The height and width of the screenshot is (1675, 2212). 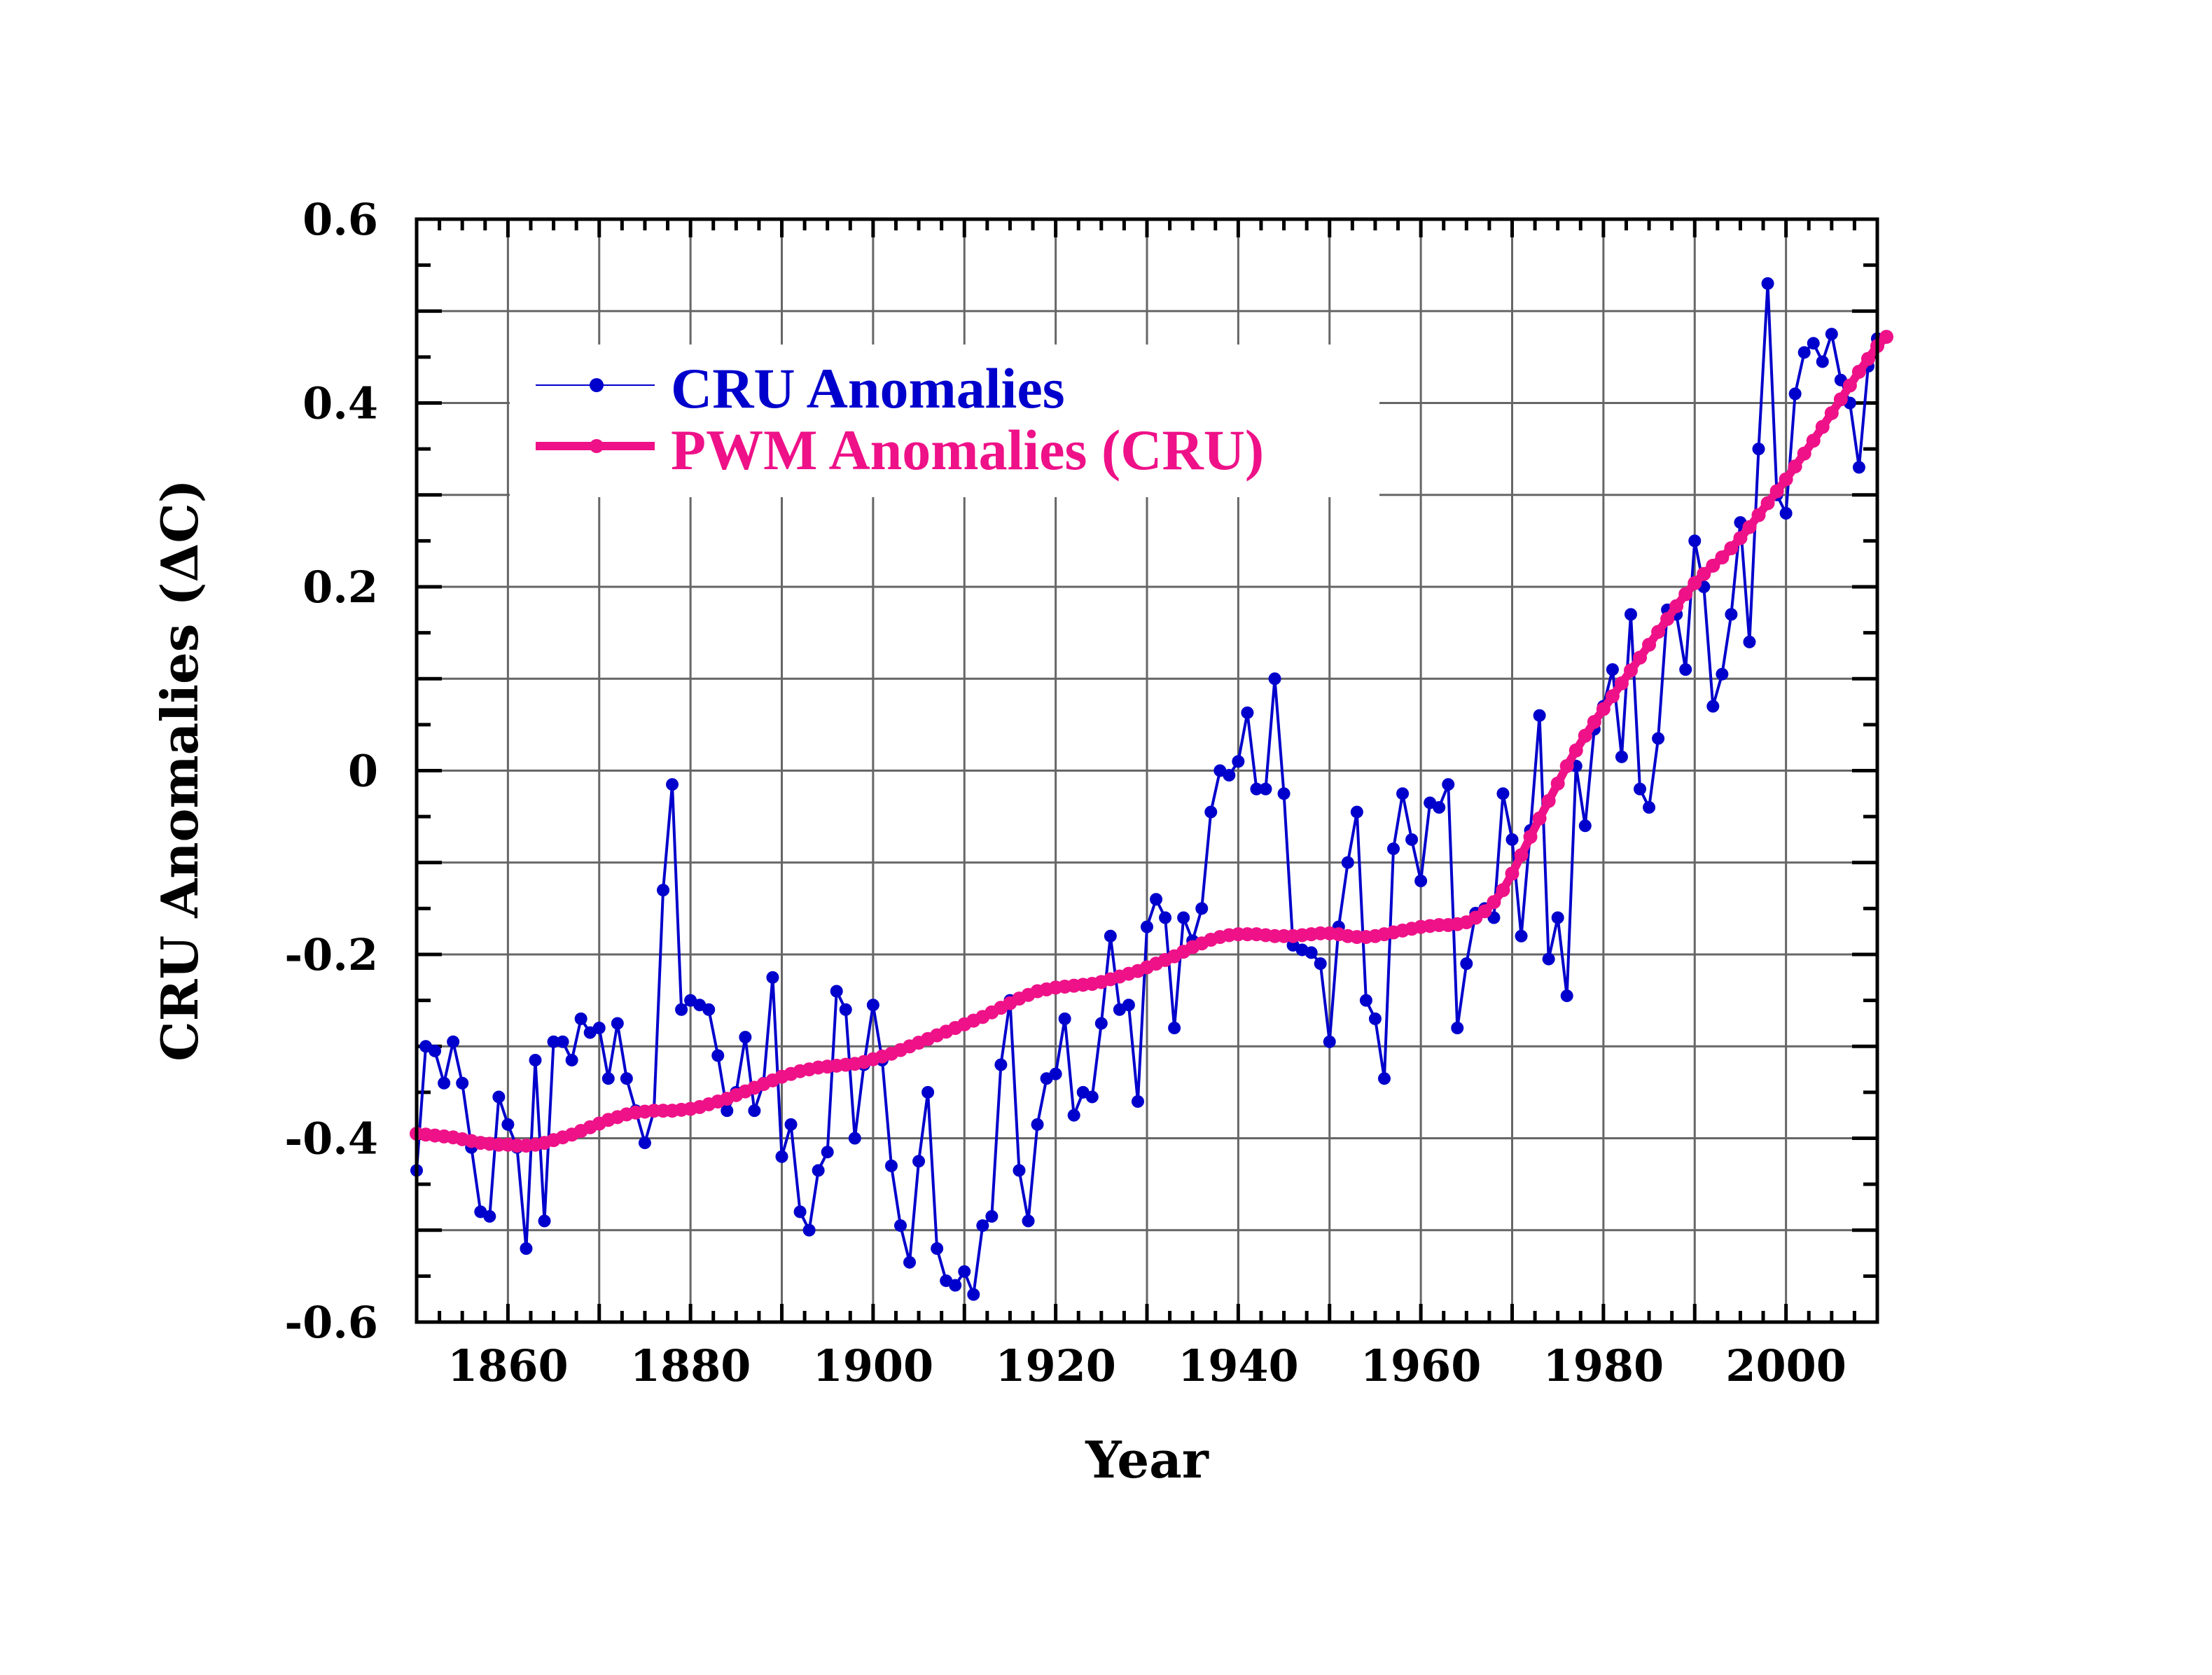 I want to click on legend-background, so click(x=945, y=421).